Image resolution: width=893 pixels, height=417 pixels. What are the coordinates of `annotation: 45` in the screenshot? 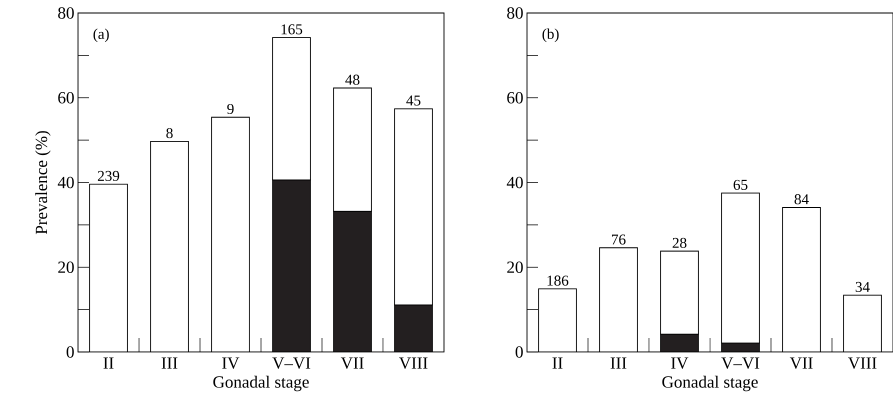 It's located at (413, 101).